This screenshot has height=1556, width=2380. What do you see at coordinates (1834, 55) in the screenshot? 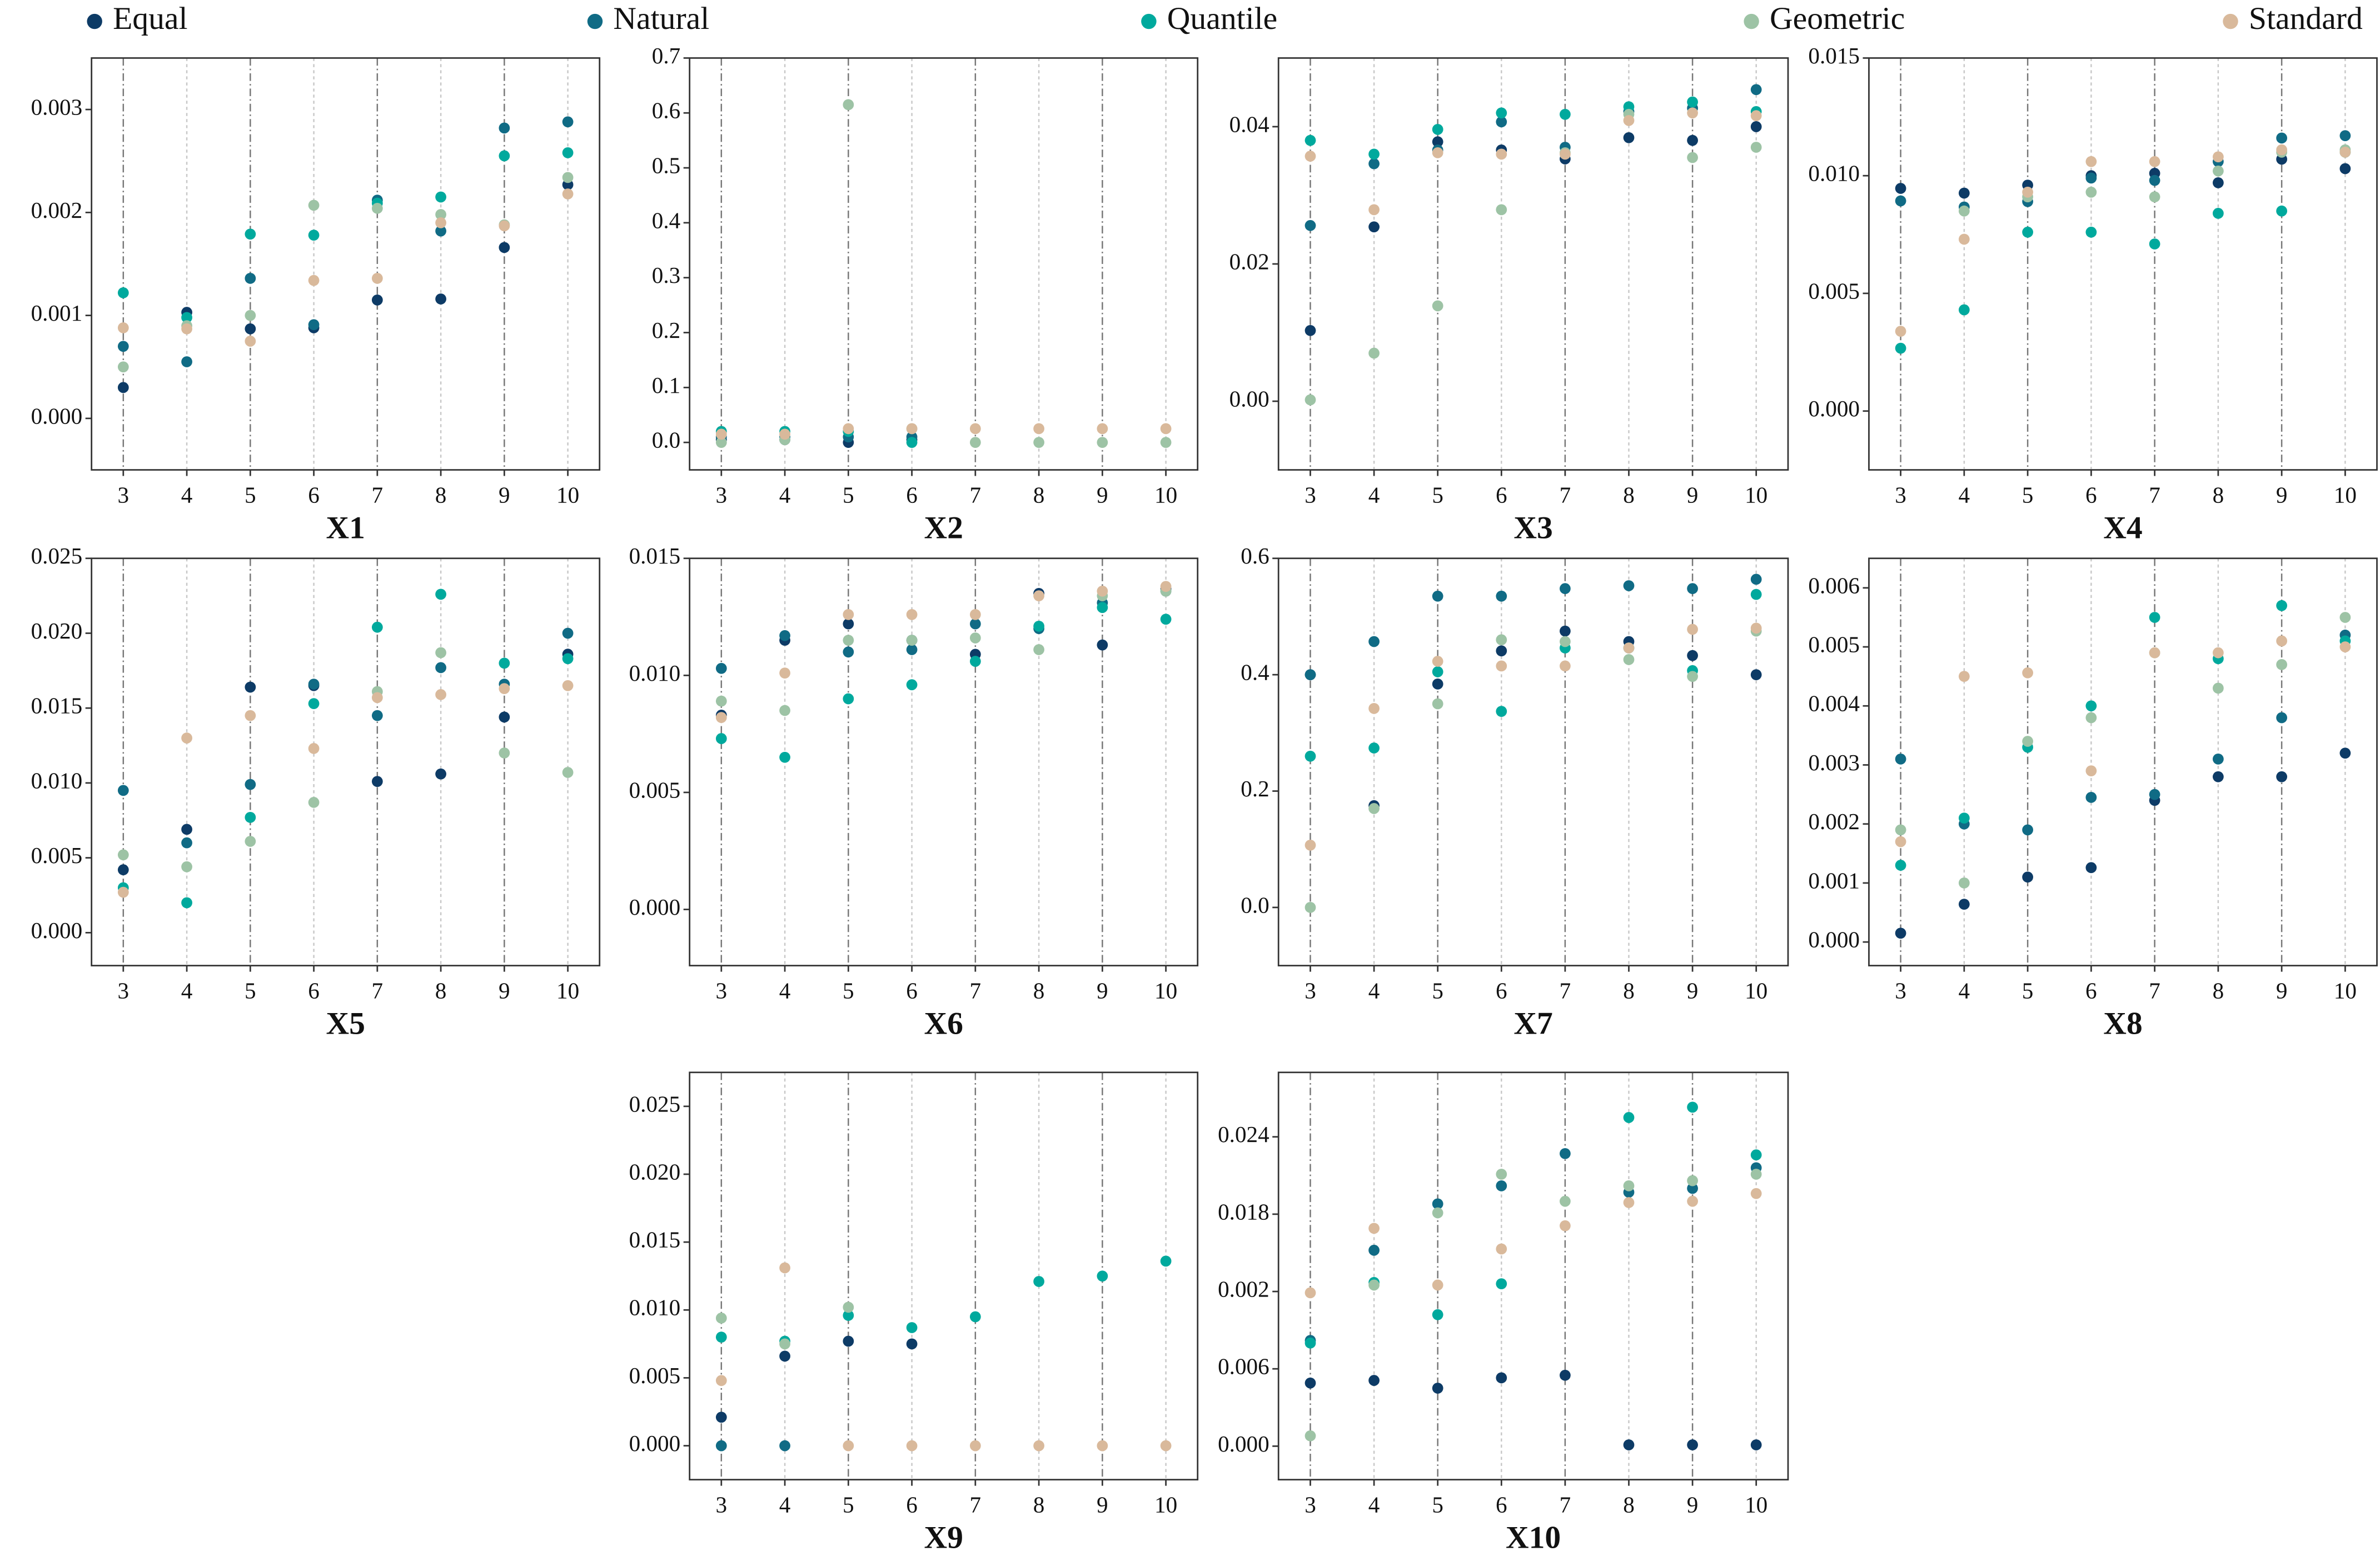
I see `y-tick-label: 0.015` at bounding box center [1834, 55].